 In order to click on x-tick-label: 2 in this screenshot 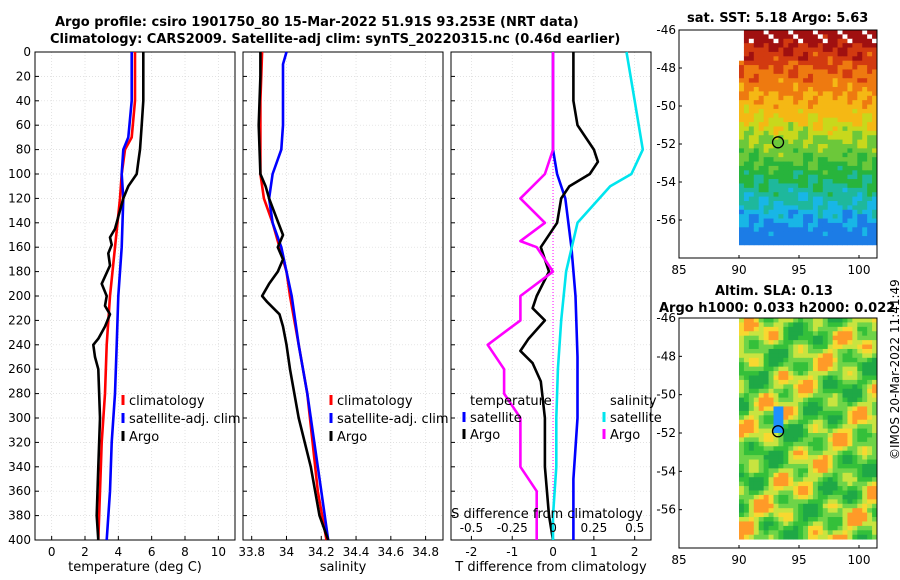, I will do `click(635, 552)`.